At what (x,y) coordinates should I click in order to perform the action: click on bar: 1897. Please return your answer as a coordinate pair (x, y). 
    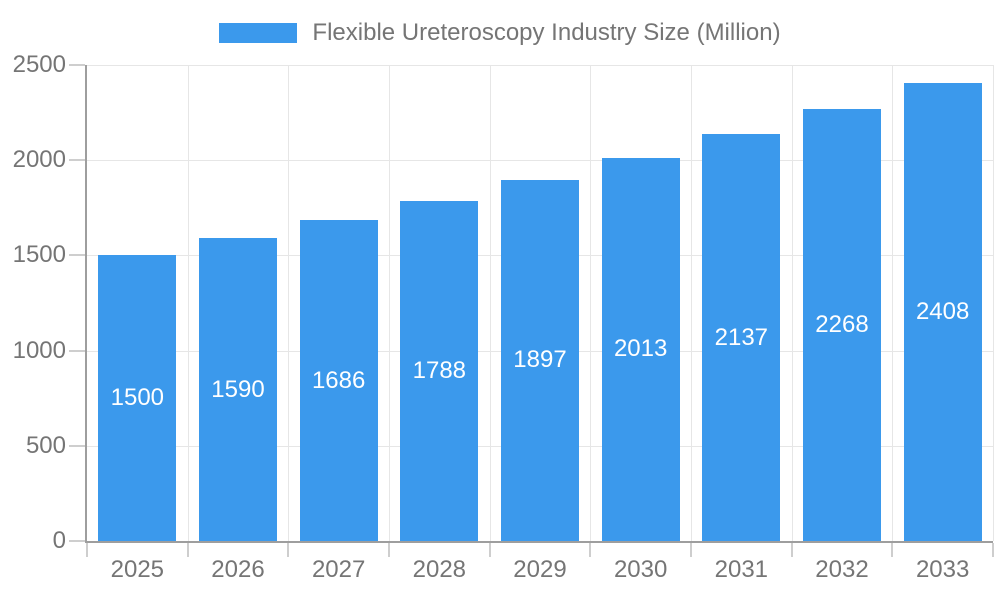
    Looking at the image, I should click on (540, 360).